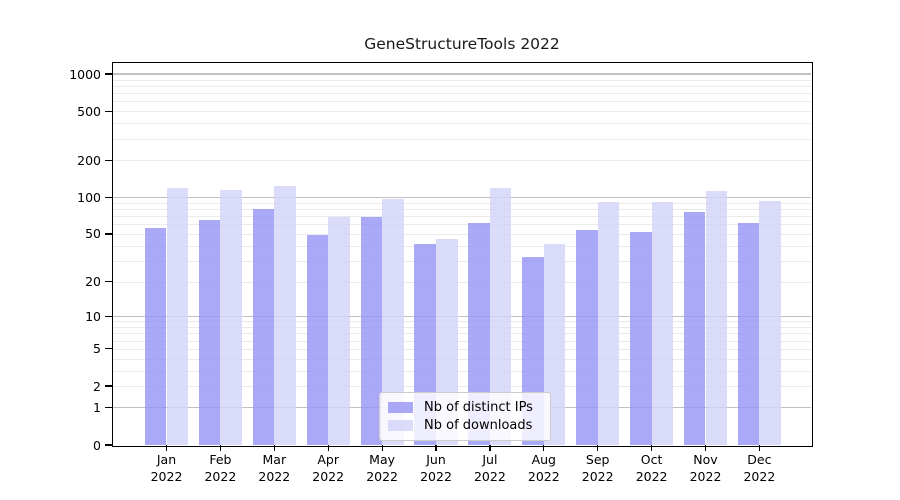  I want to click on y-tick-label: 2, so click(97, 386).